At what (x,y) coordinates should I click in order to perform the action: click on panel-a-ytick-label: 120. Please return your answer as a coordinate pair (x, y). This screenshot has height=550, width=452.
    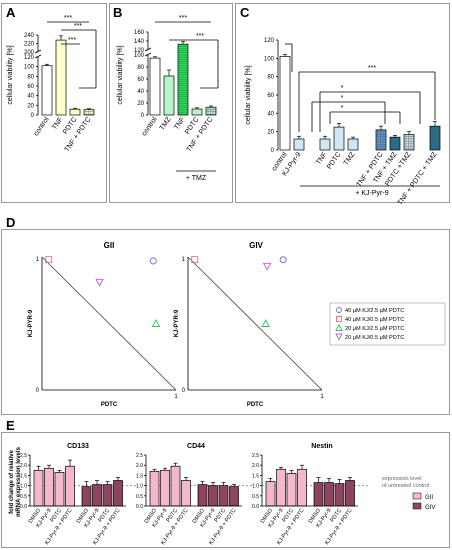
    Looking at the image, I should click on (29, 58).